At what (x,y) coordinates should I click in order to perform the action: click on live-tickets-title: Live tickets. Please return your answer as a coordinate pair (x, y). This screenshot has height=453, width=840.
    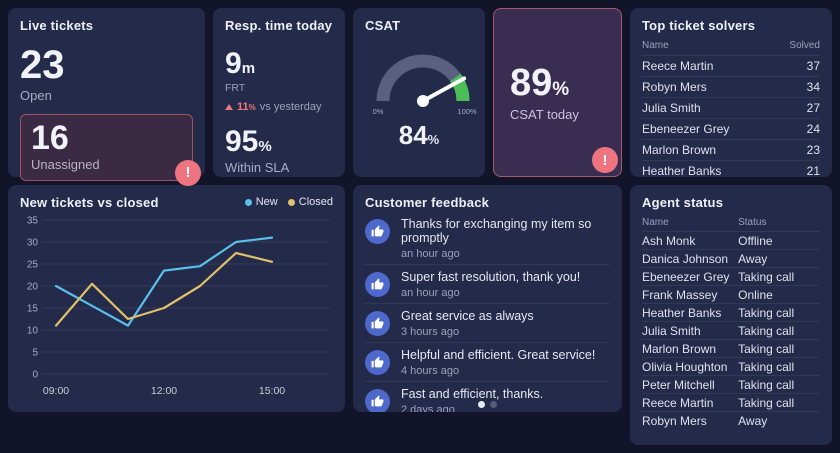
    Looking at the image, I should click on (57, 25).